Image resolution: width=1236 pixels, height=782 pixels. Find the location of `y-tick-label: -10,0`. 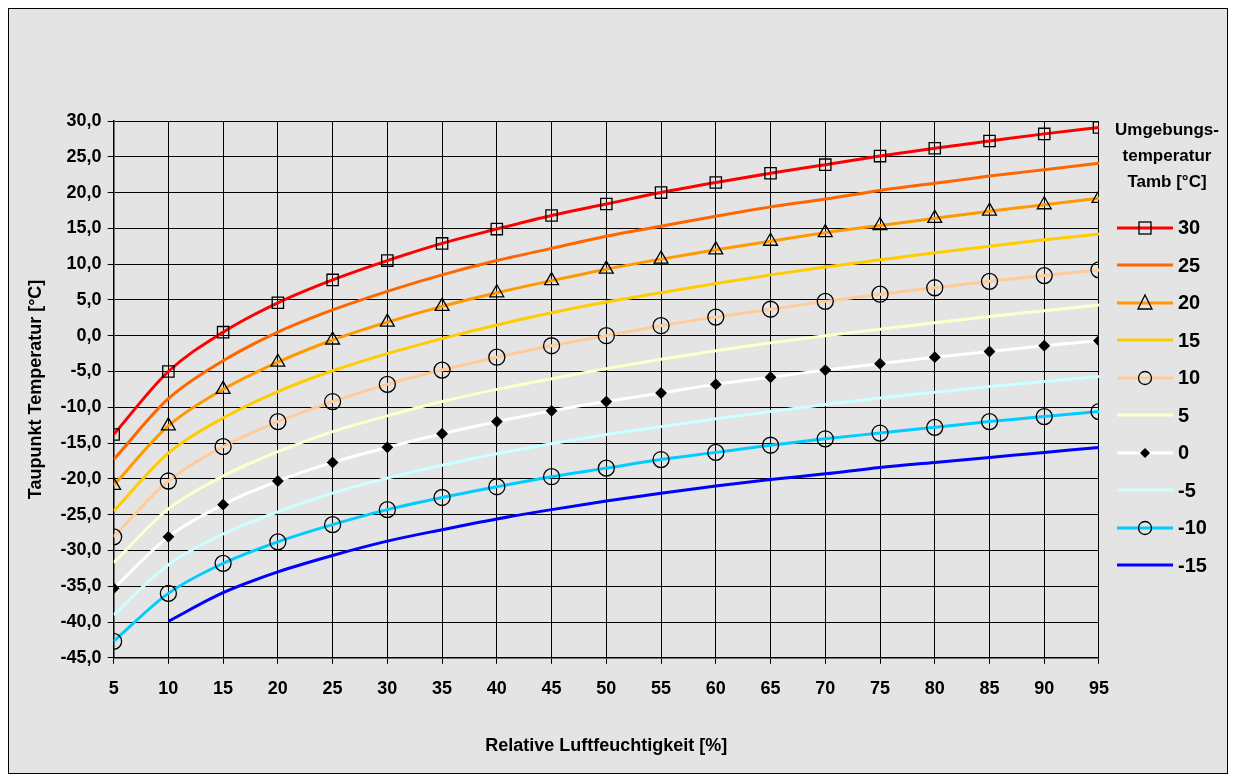

y-tick-label: -10,0 is located at coordinates (81, 406).